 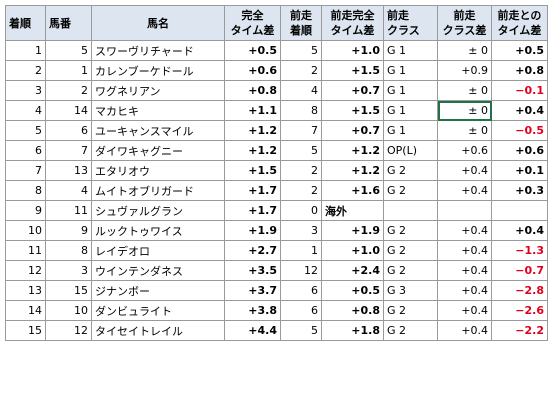 What do you see at coordinates (352, 210) in the screenshot?
I see `cell-prev-time-diff: 海外` at bounding box center [352, 210].